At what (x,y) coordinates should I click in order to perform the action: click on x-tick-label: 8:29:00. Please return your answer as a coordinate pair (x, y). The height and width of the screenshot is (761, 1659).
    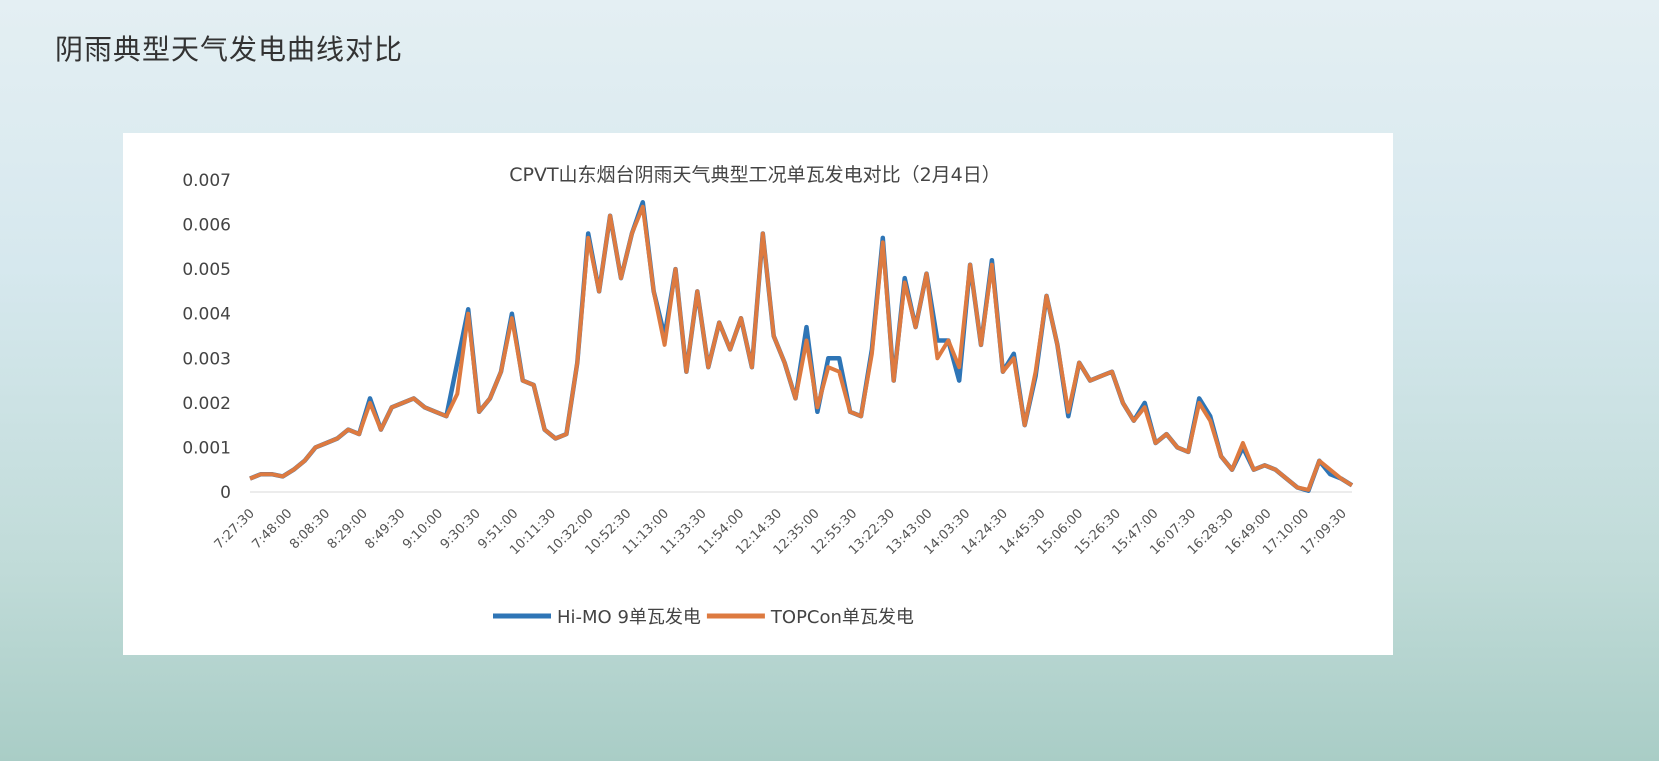
    Looking at the image, I should click on (348, 529).